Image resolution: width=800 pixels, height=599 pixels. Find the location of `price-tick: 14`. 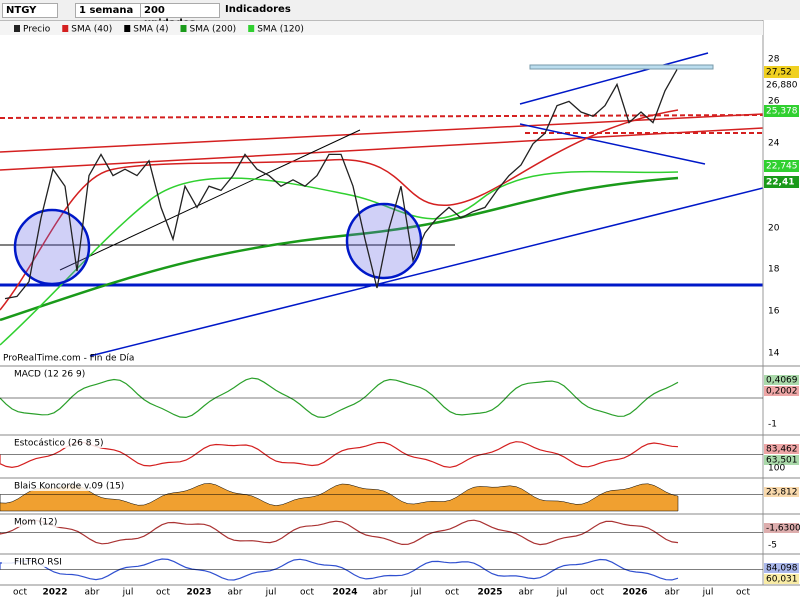

price-tick: 14 is located at coordinates (774, 354).